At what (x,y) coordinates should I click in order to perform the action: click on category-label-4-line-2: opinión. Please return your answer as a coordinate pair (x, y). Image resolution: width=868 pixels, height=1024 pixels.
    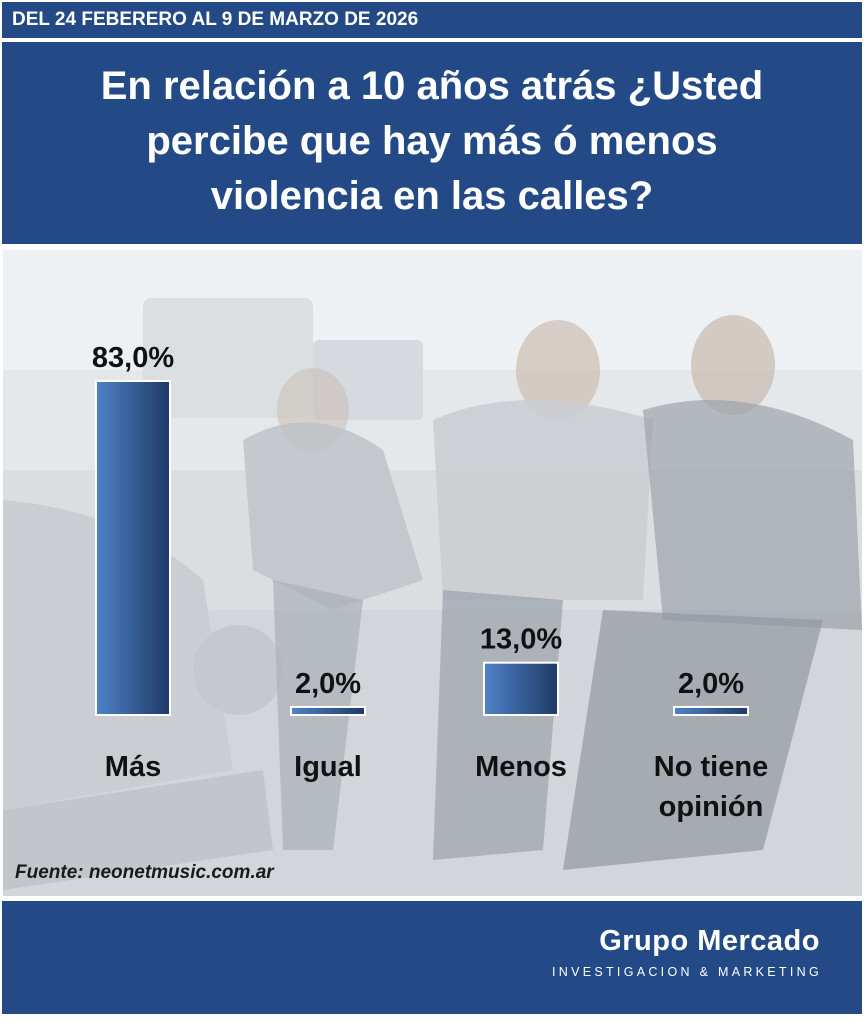
    Looking at the image, I should click on (711, 807).